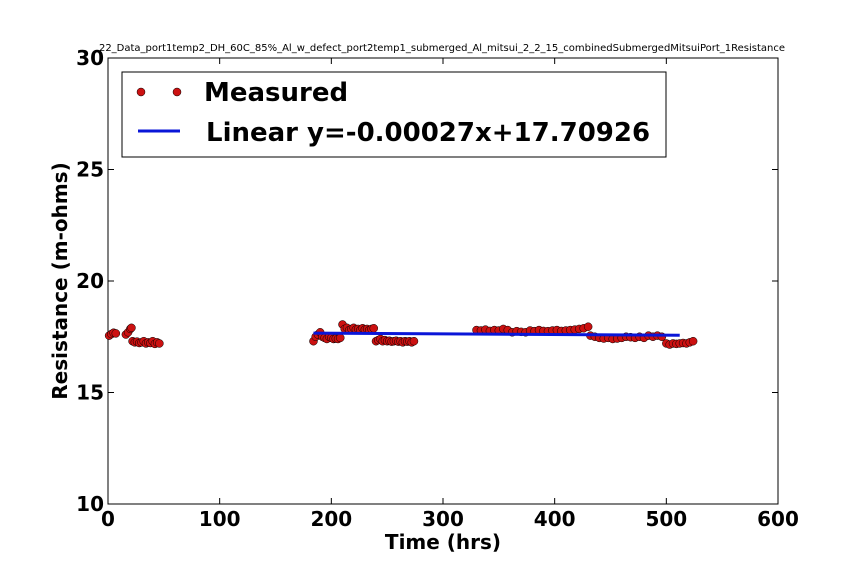 The image size is (864, 576). Describe the element at coordinates (331, 519) in the screenshot. I see `x-tick-label: 200` at that location.